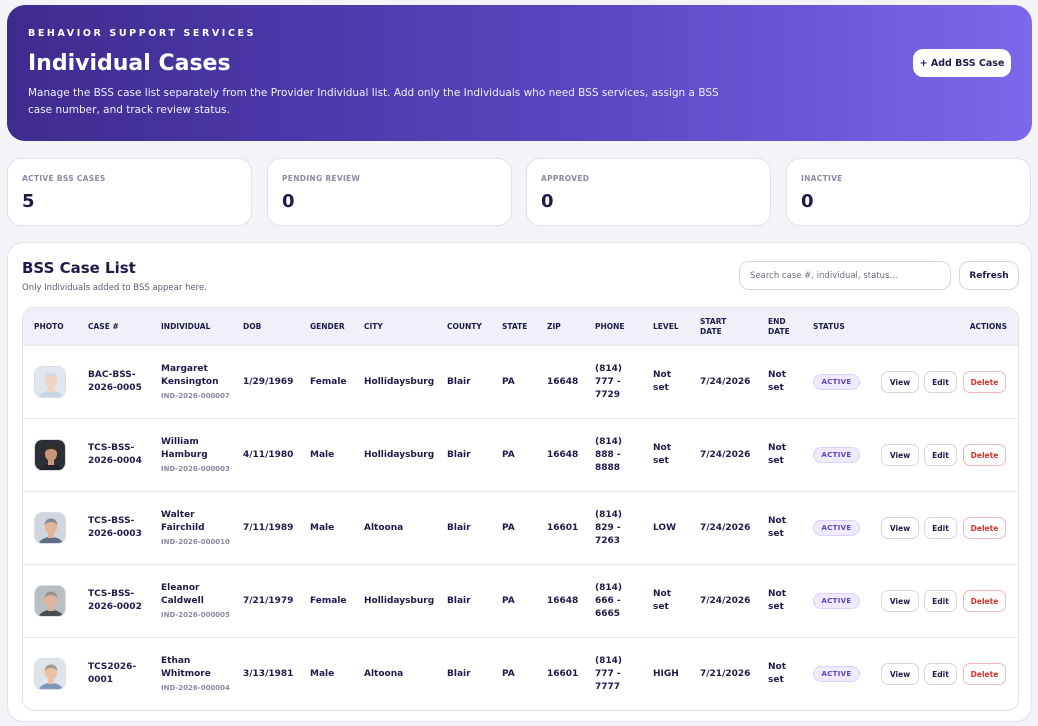  I want to click on header-start-date: START DATE, so click(713, 326).